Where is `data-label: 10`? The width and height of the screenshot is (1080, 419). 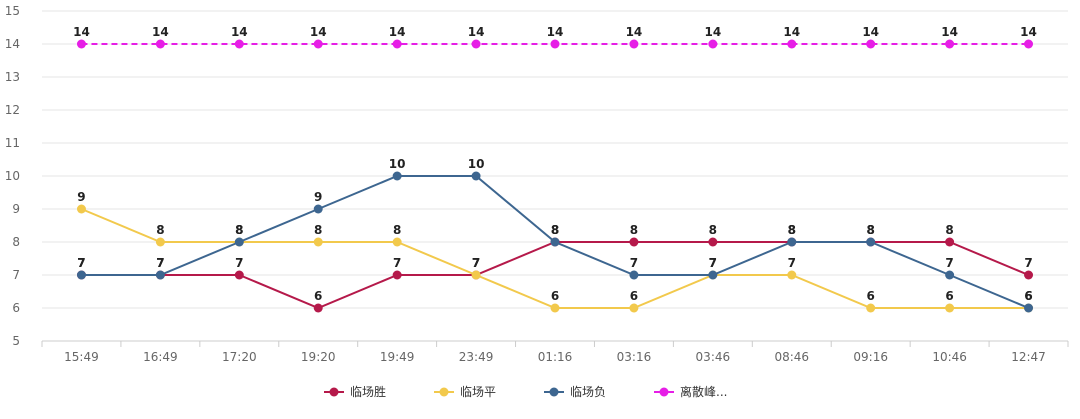
data-label: 10 is located at coordinates (397, 164).